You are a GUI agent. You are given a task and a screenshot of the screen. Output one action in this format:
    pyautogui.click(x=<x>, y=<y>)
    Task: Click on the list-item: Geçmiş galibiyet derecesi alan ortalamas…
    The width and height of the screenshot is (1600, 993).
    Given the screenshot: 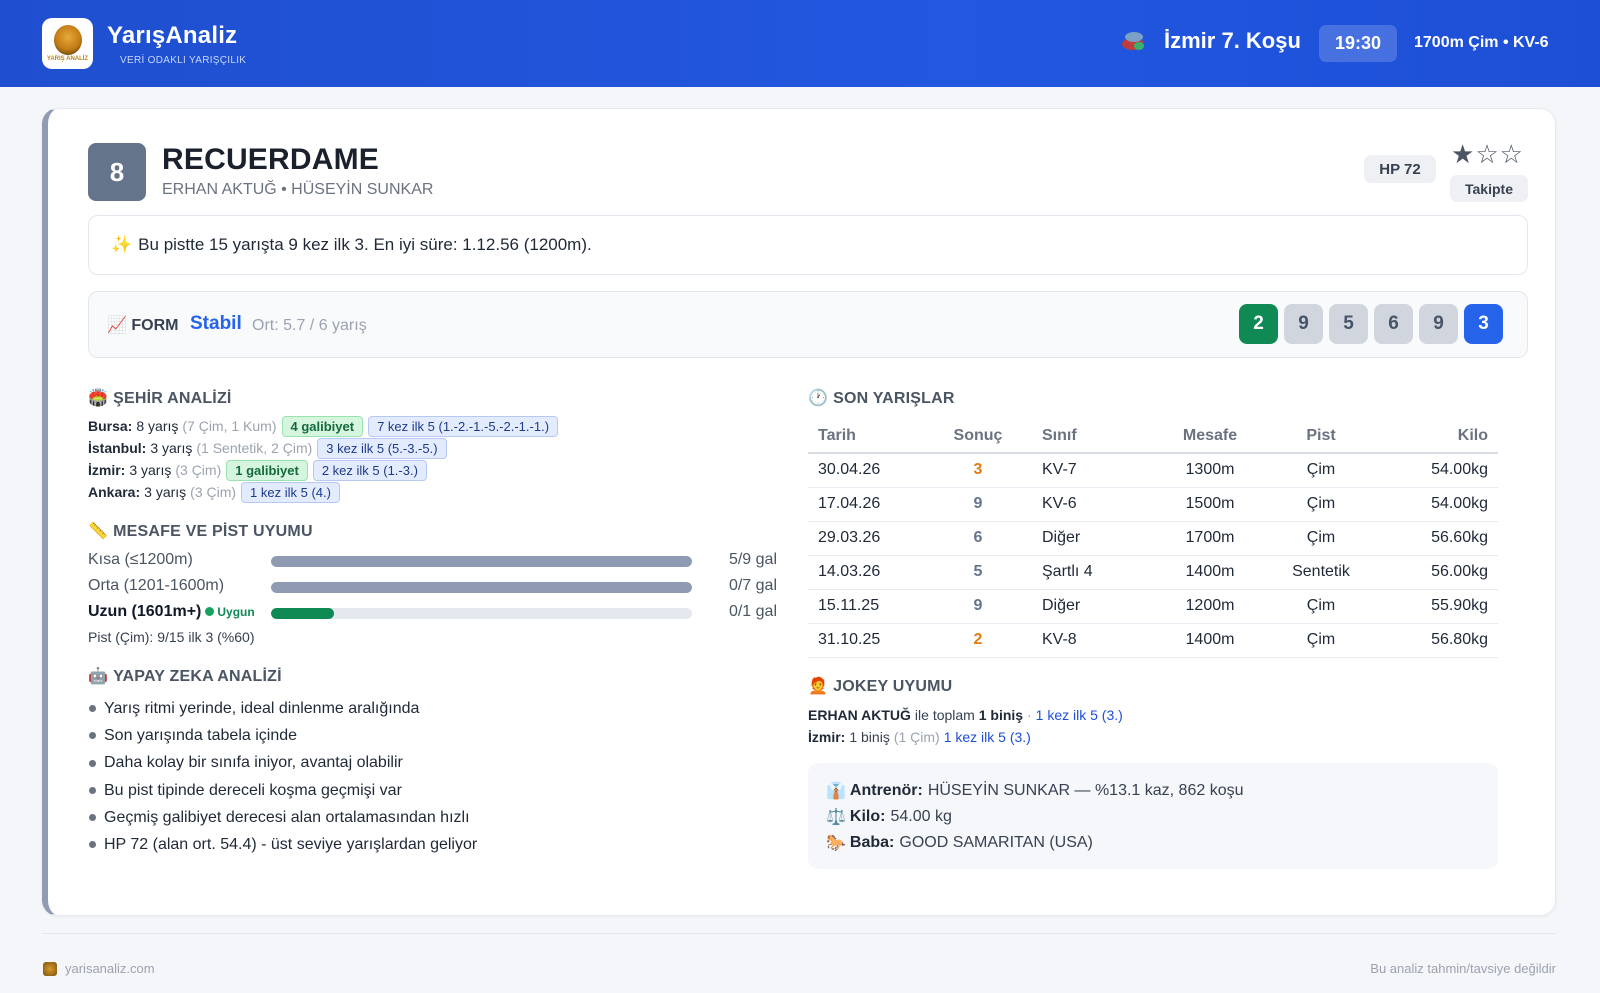 What is the action you would take?
    pyautogui.click(x=438, y=817)
    